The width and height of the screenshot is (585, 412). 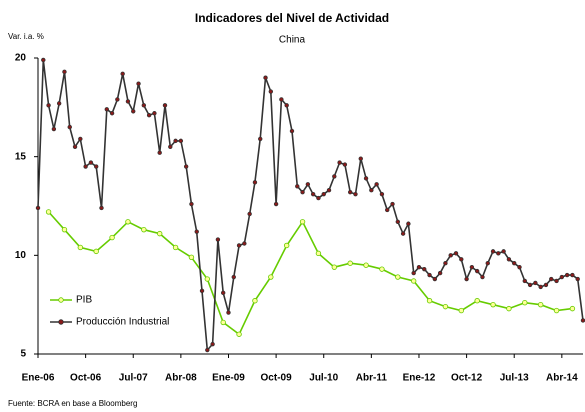 What do you see at coordinates (323, 378) in the screenshot?
I see `x-tick-label: Jul-10` at bounding box center [323, 378].